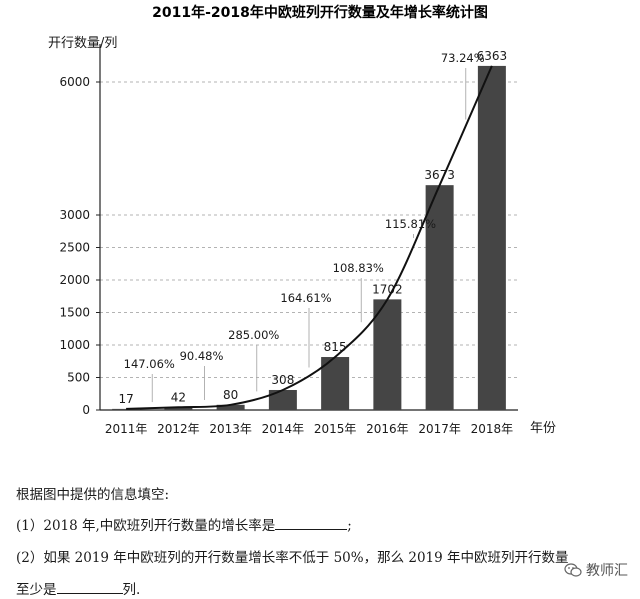 This screenshot has height=599, width=640. Describe the element at coordinates (74, 248) in the screenshot. I see `y-tick-label: 2500` at that location.